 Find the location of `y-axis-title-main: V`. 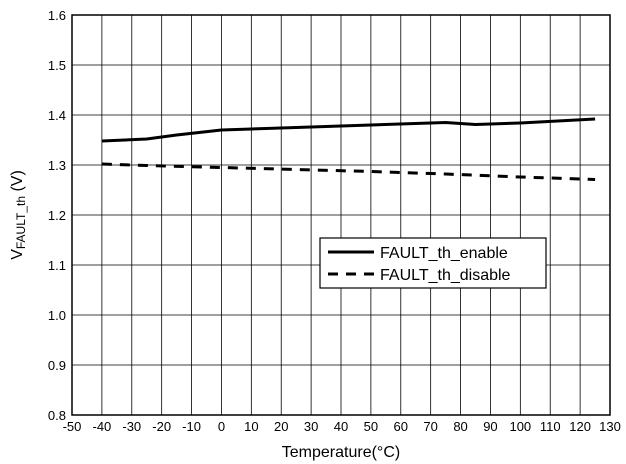

y-axis-title-main: V is located at coordinates (17, 254).